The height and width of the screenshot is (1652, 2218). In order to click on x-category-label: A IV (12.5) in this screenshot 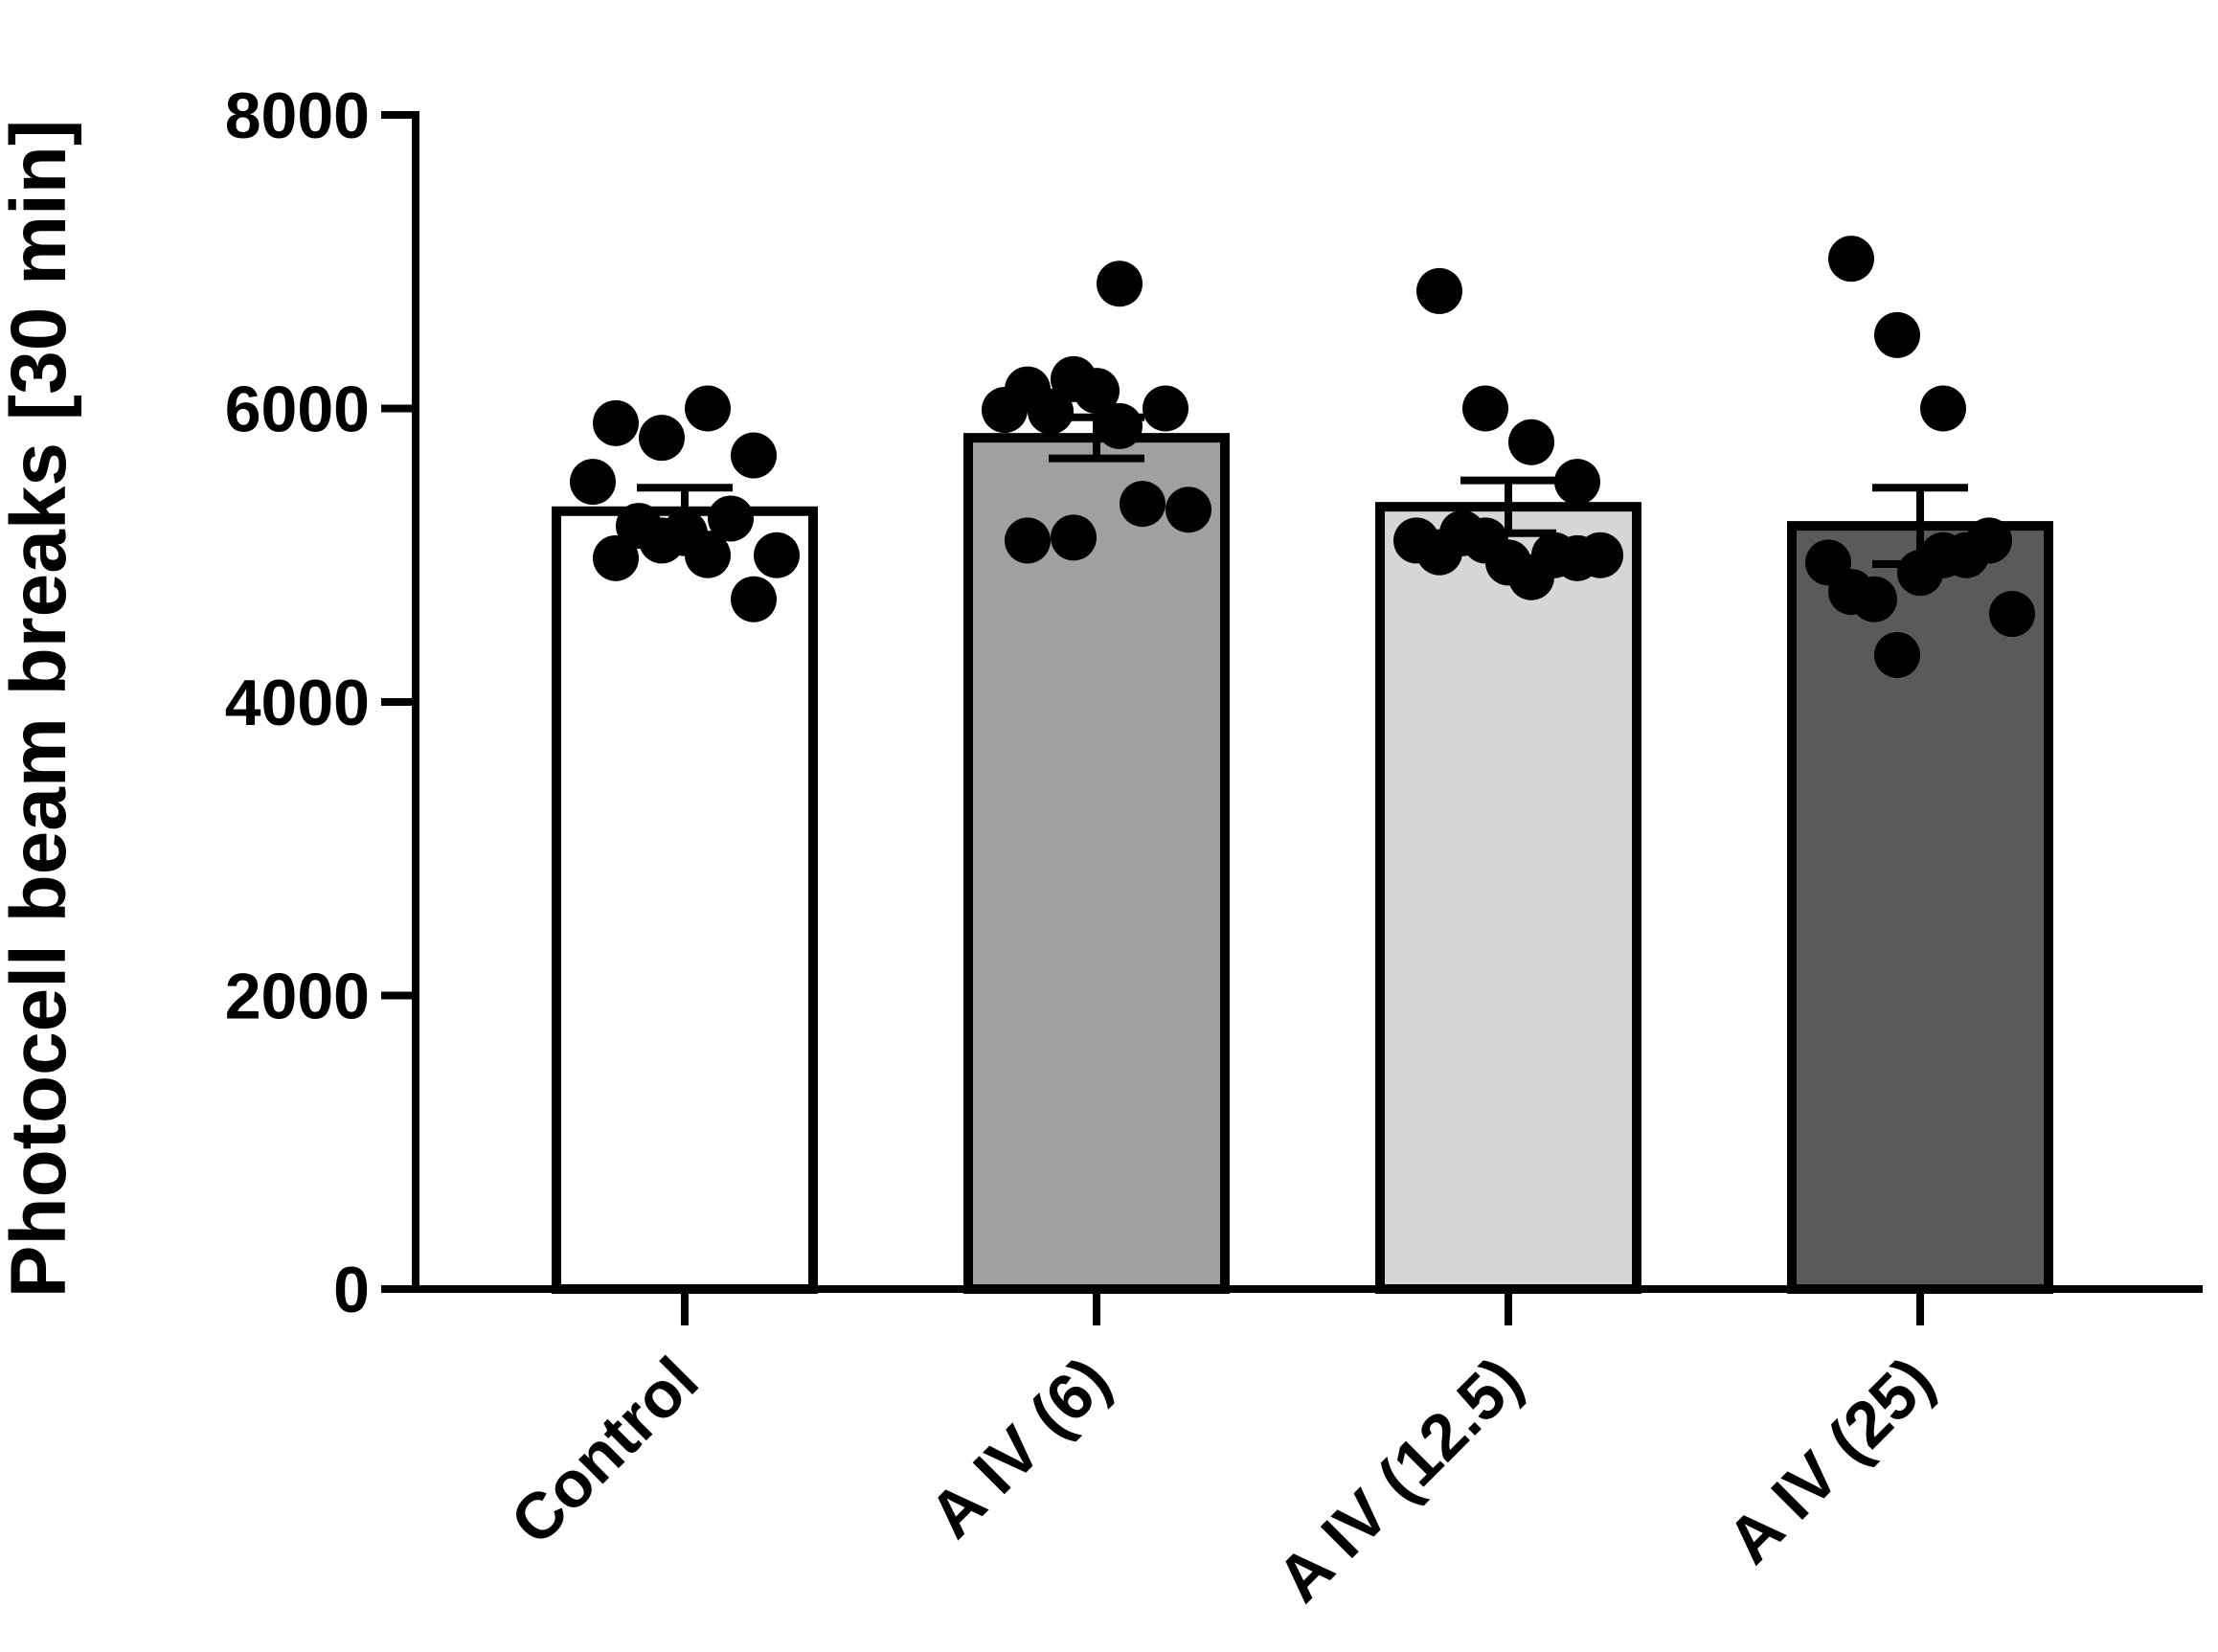, I will do `click(1399, 1480)`.